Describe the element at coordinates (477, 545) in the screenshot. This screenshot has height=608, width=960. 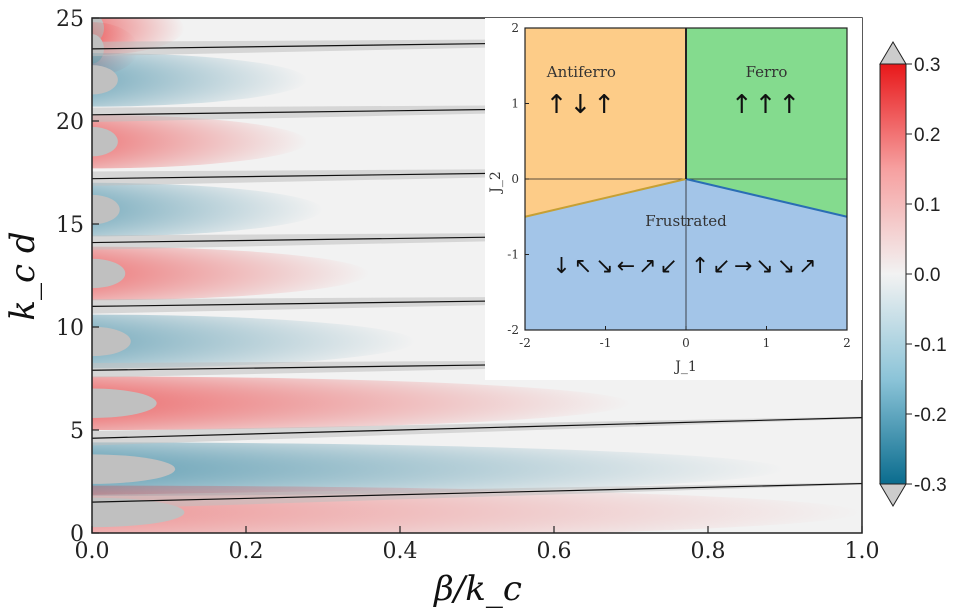
I see `x-axis-ticks: 0.0 0.2 0.4 0.6 0.8 1.0` at that location.